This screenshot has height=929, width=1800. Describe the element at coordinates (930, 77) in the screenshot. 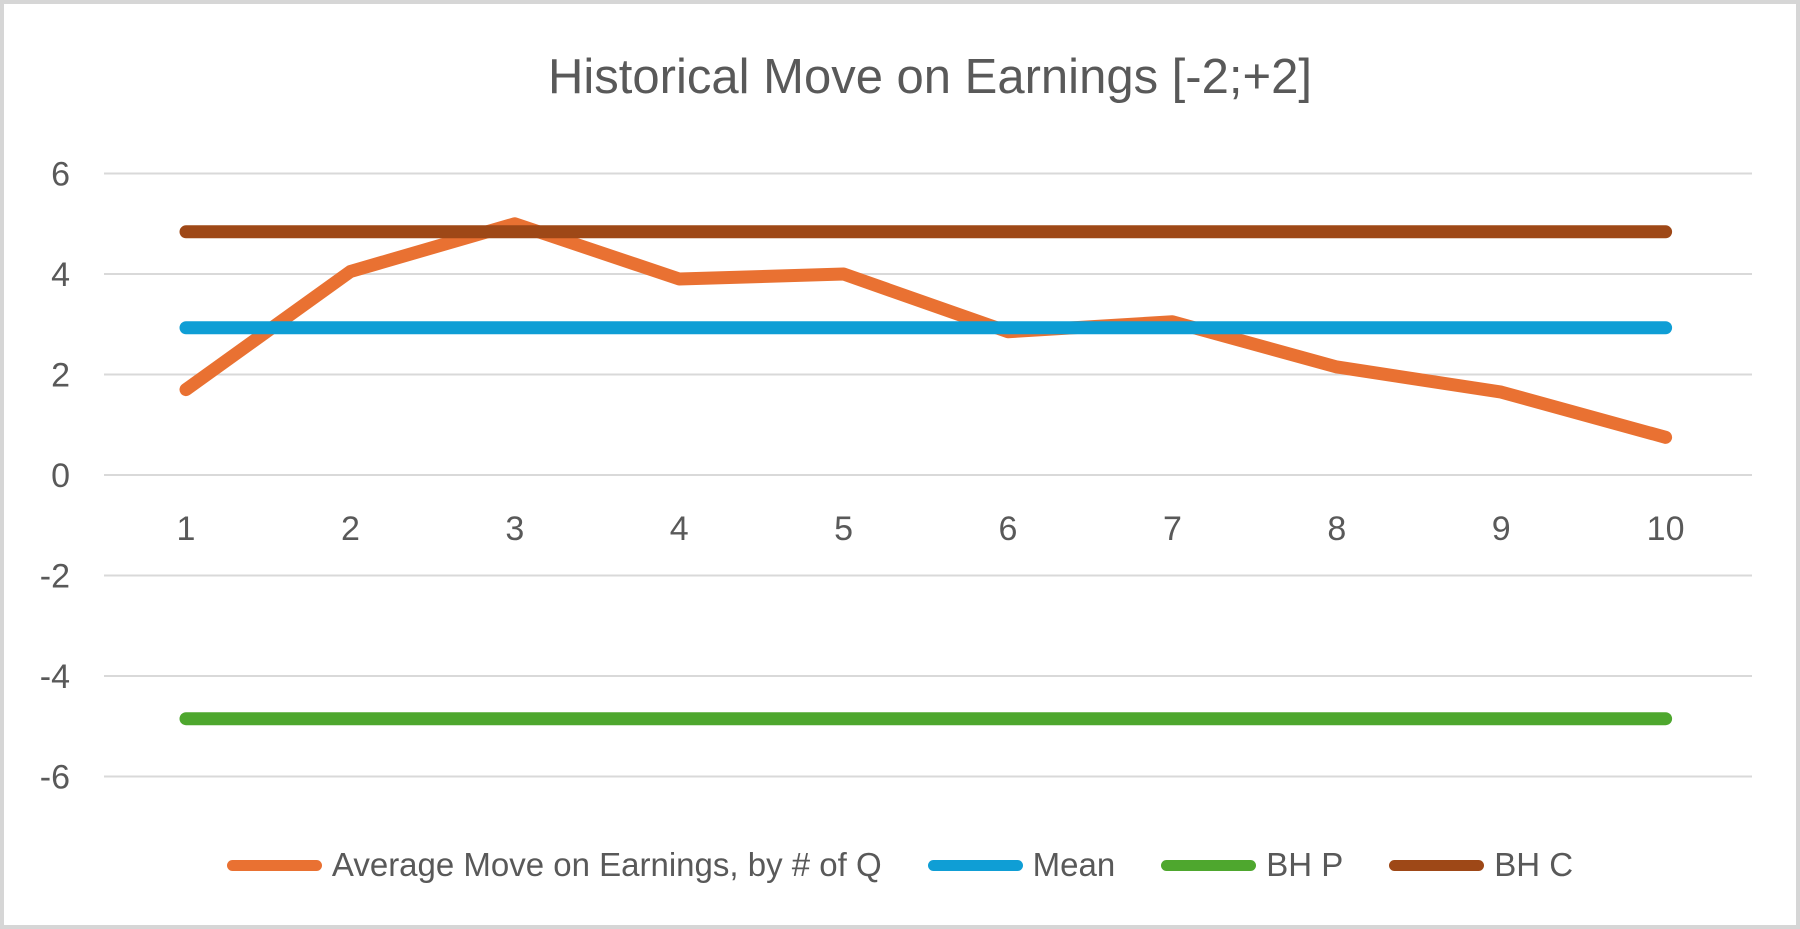

I see `chart-title: Historical Move on Earnings [-2;+2]` at that location.